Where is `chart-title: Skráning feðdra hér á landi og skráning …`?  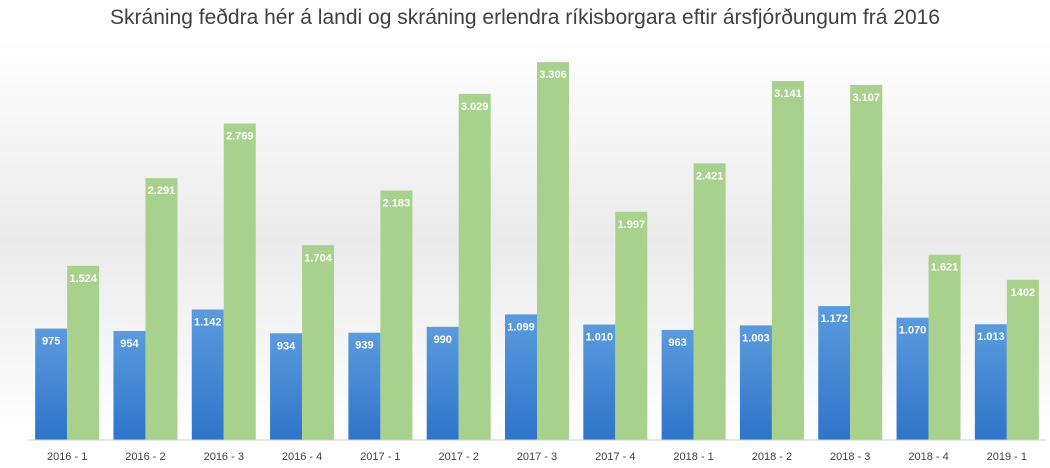
chart-title: Skráning feðdra hér á landi og skráning … is located at coordinates (525, 17).